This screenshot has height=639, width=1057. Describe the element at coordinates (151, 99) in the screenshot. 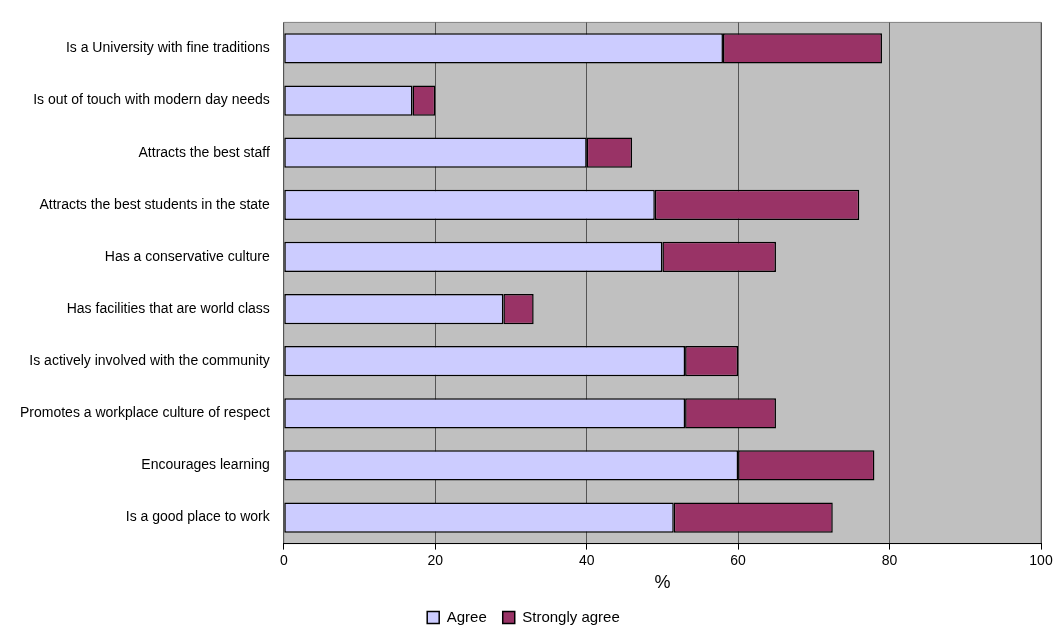

I see `y-tick-label: Is out of touch with modern day needs` at that location.